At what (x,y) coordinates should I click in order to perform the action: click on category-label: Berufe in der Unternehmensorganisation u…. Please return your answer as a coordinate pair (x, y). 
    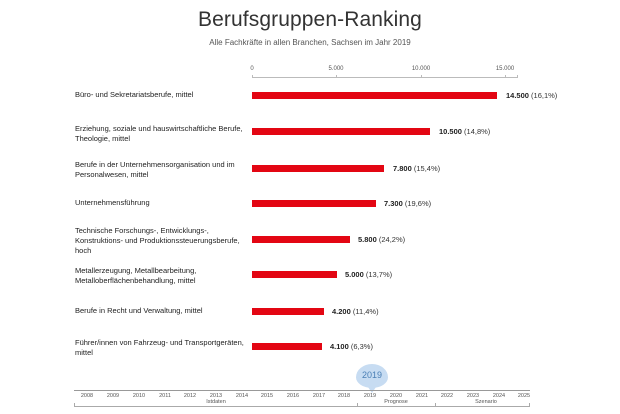
    Looking at the image, I should click on (155, 169).